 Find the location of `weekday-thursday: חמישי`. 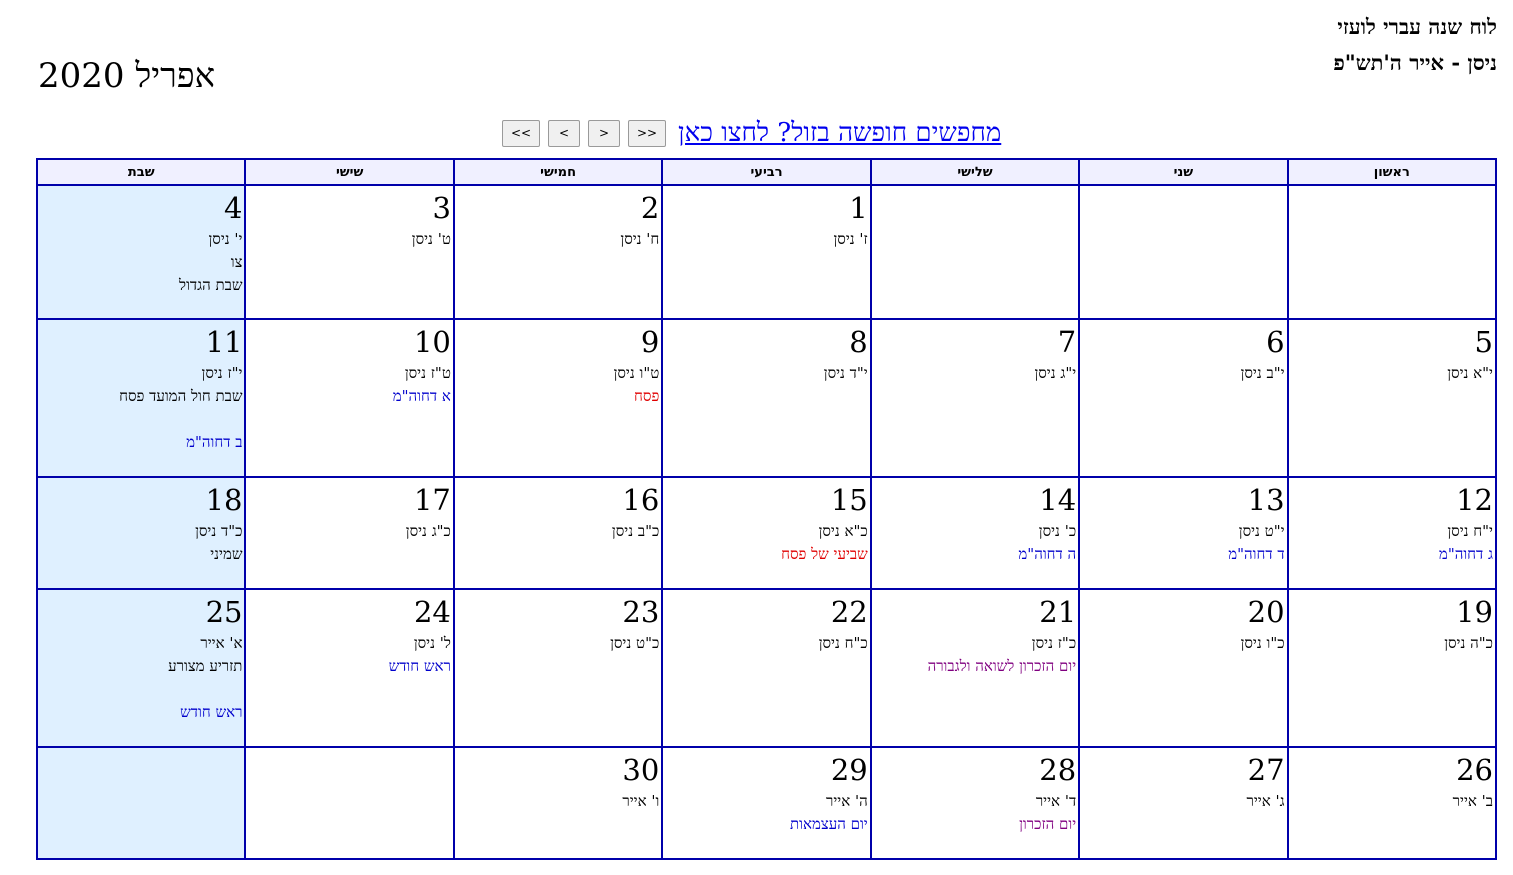

weekday-thursday: חמישי is located at coordinates (558, 172).